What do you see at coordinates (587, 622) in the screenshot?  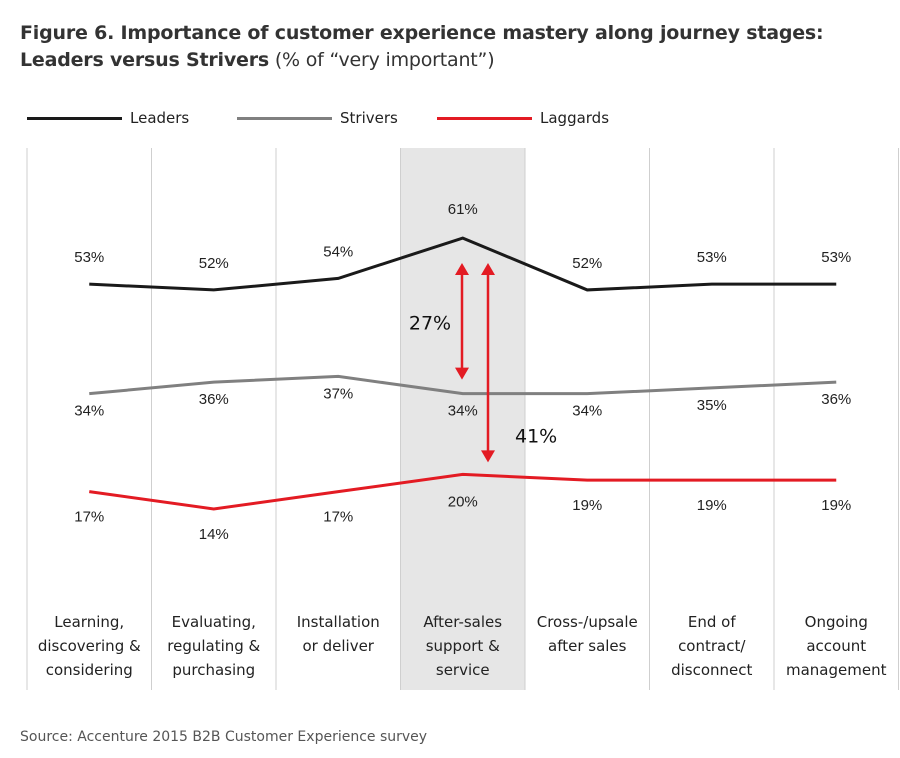 I see `category-label-line: Cross-/upsale` at bounding box center [587, 622].